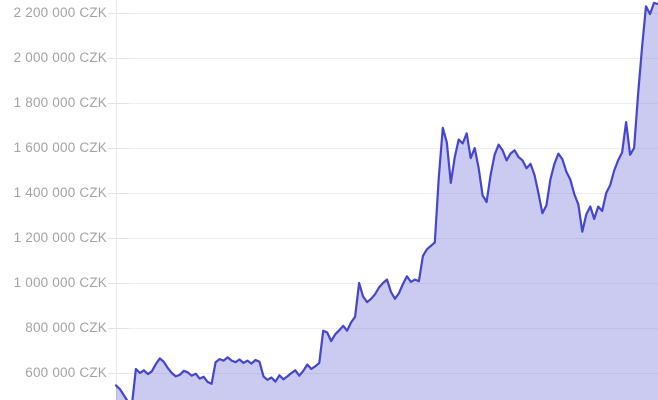 Image resolution: width=658 pixels, height=400 pixels. What do you see at coordinates (66, 327) in the screenshot?
I see `y-axis-label: 800 000 CZK` at bounding box center [66, 327].